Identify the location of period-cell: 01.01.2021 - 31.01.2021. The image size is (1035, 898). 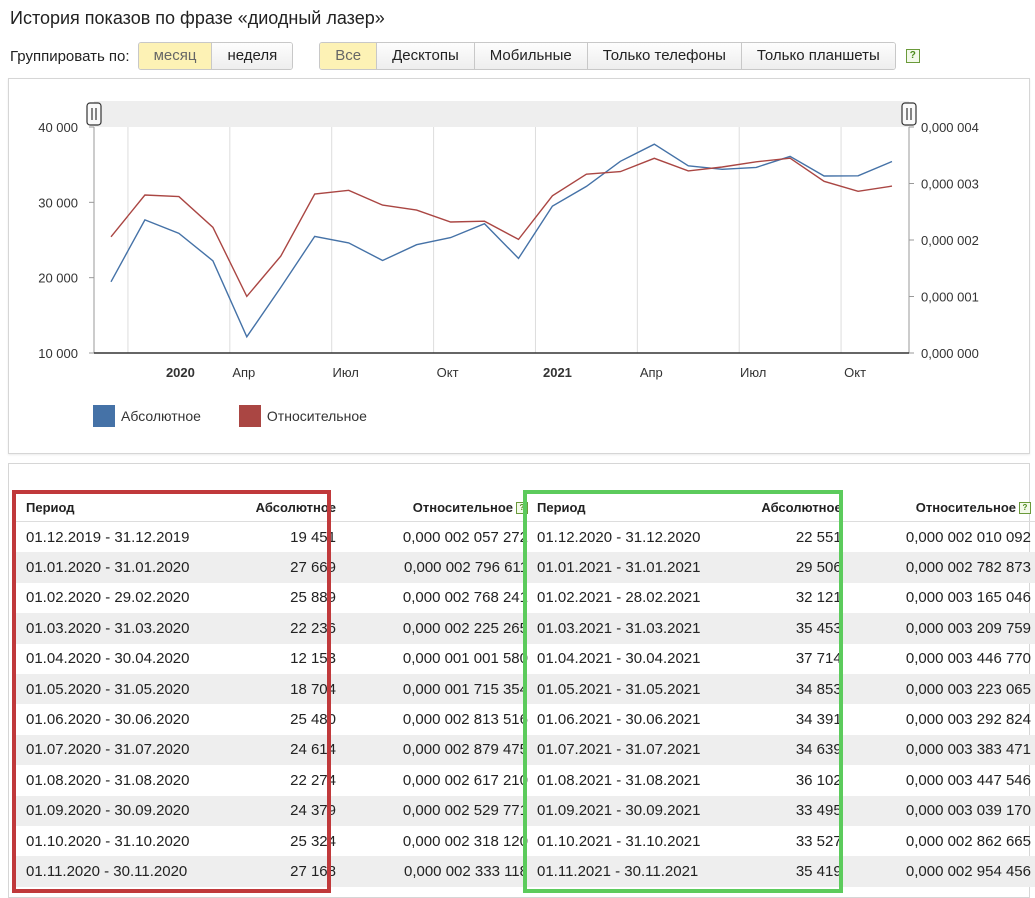
(630, 567).